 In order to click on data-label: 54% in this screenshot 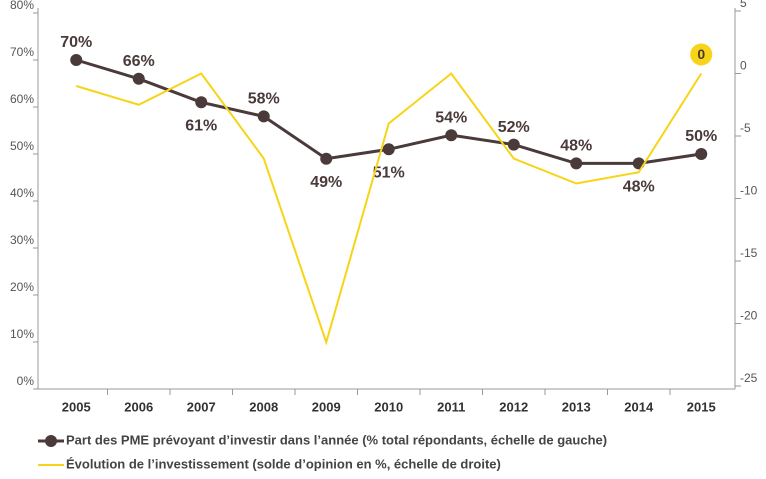, I will do `click(451, 117)`.